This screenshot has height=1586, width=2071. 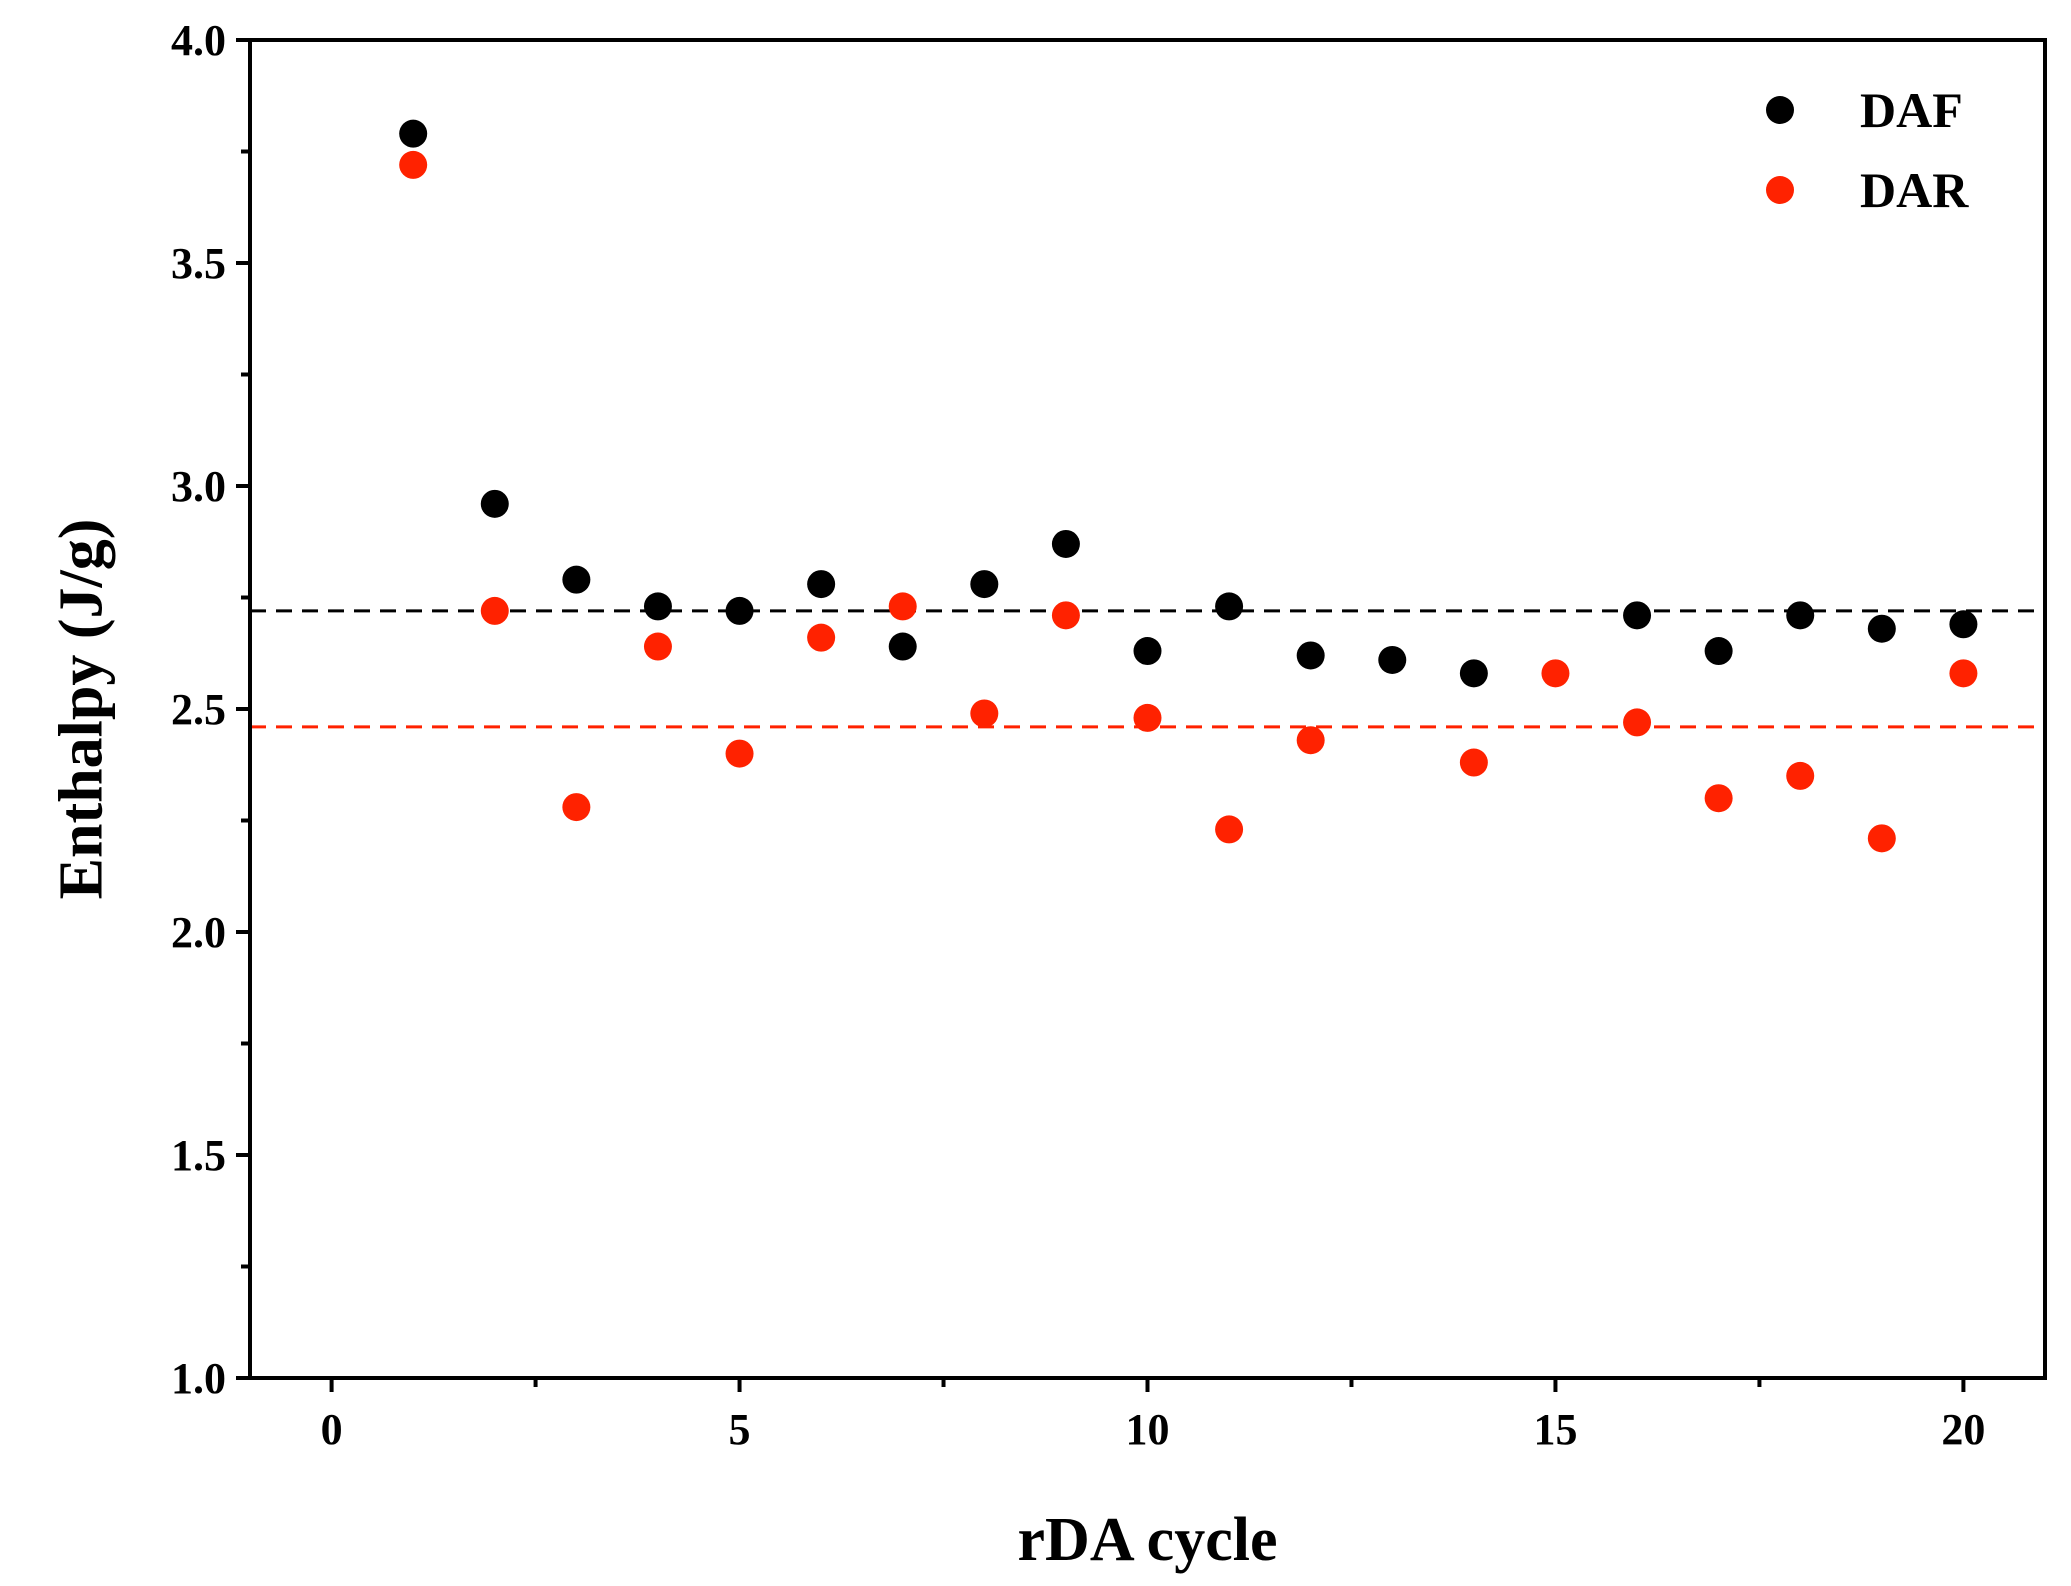 I want to click on y-tick-label: 2.0, so click(x=198, y=932).